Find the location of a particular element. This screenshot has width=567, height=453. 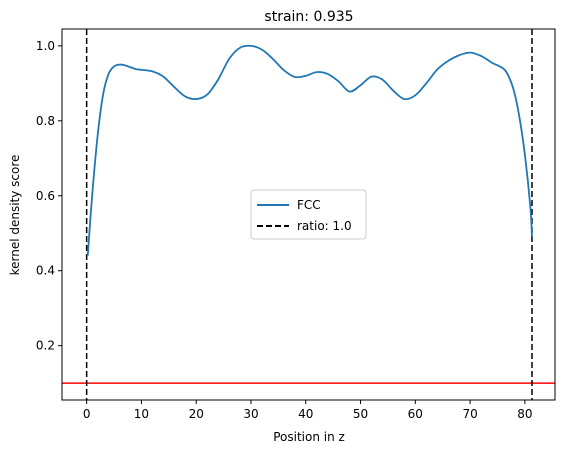

x-tick-label: 80 is located at coordinates (524, 414).